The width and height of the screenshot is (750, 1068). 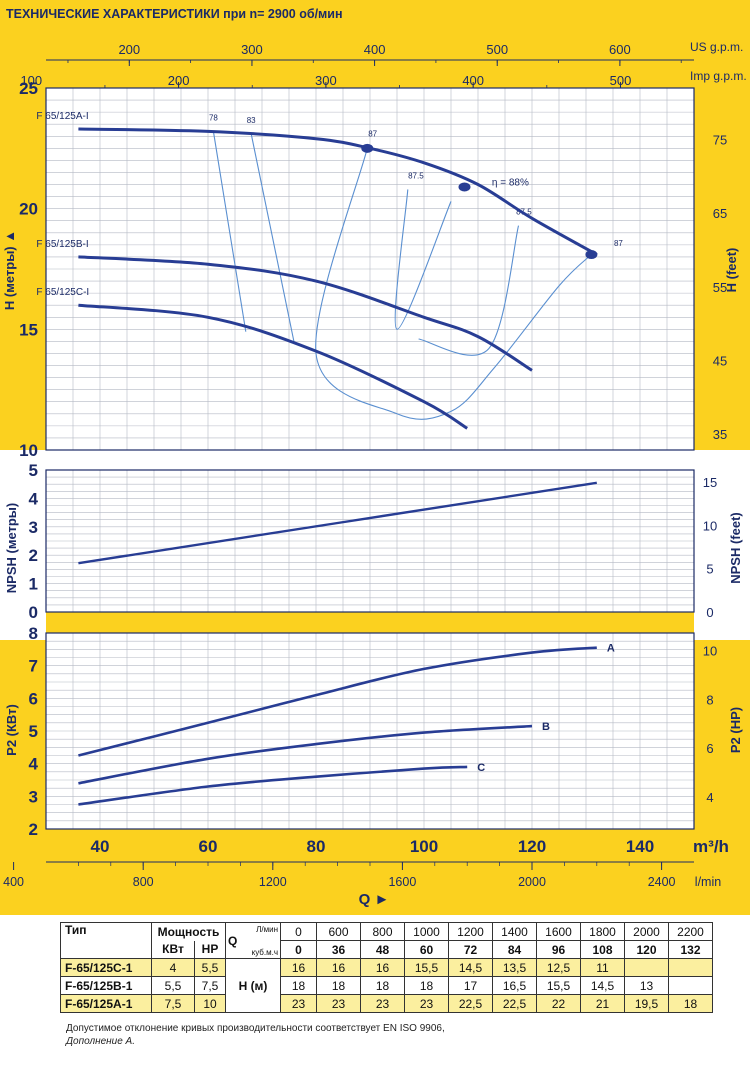 What do you see at coordinates (106, 1003) in the screenshot?
I see `row-type: F-65/125A-1` at bounding box center [106, 1003].